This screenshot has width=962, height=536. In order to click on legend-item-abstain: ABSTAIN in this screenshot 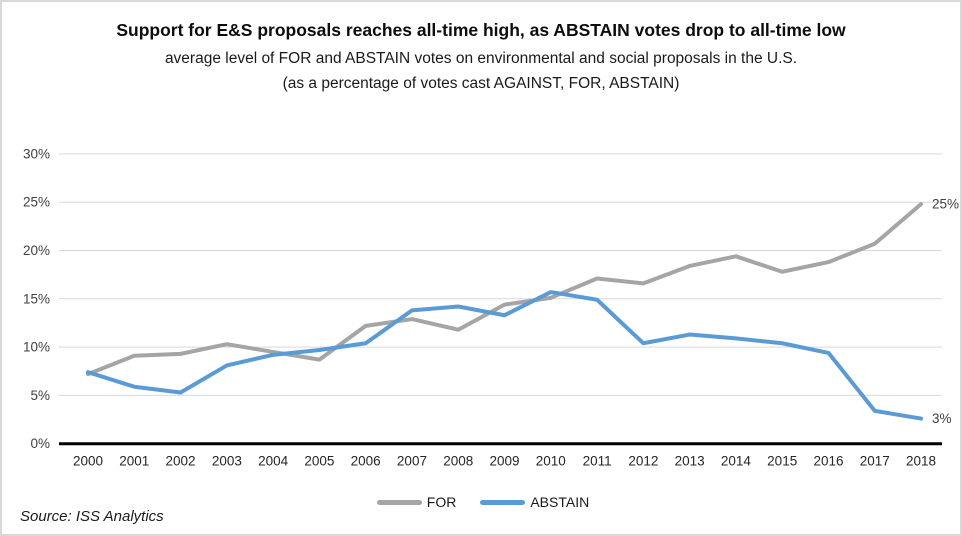, I will do `click(534, 502)`.